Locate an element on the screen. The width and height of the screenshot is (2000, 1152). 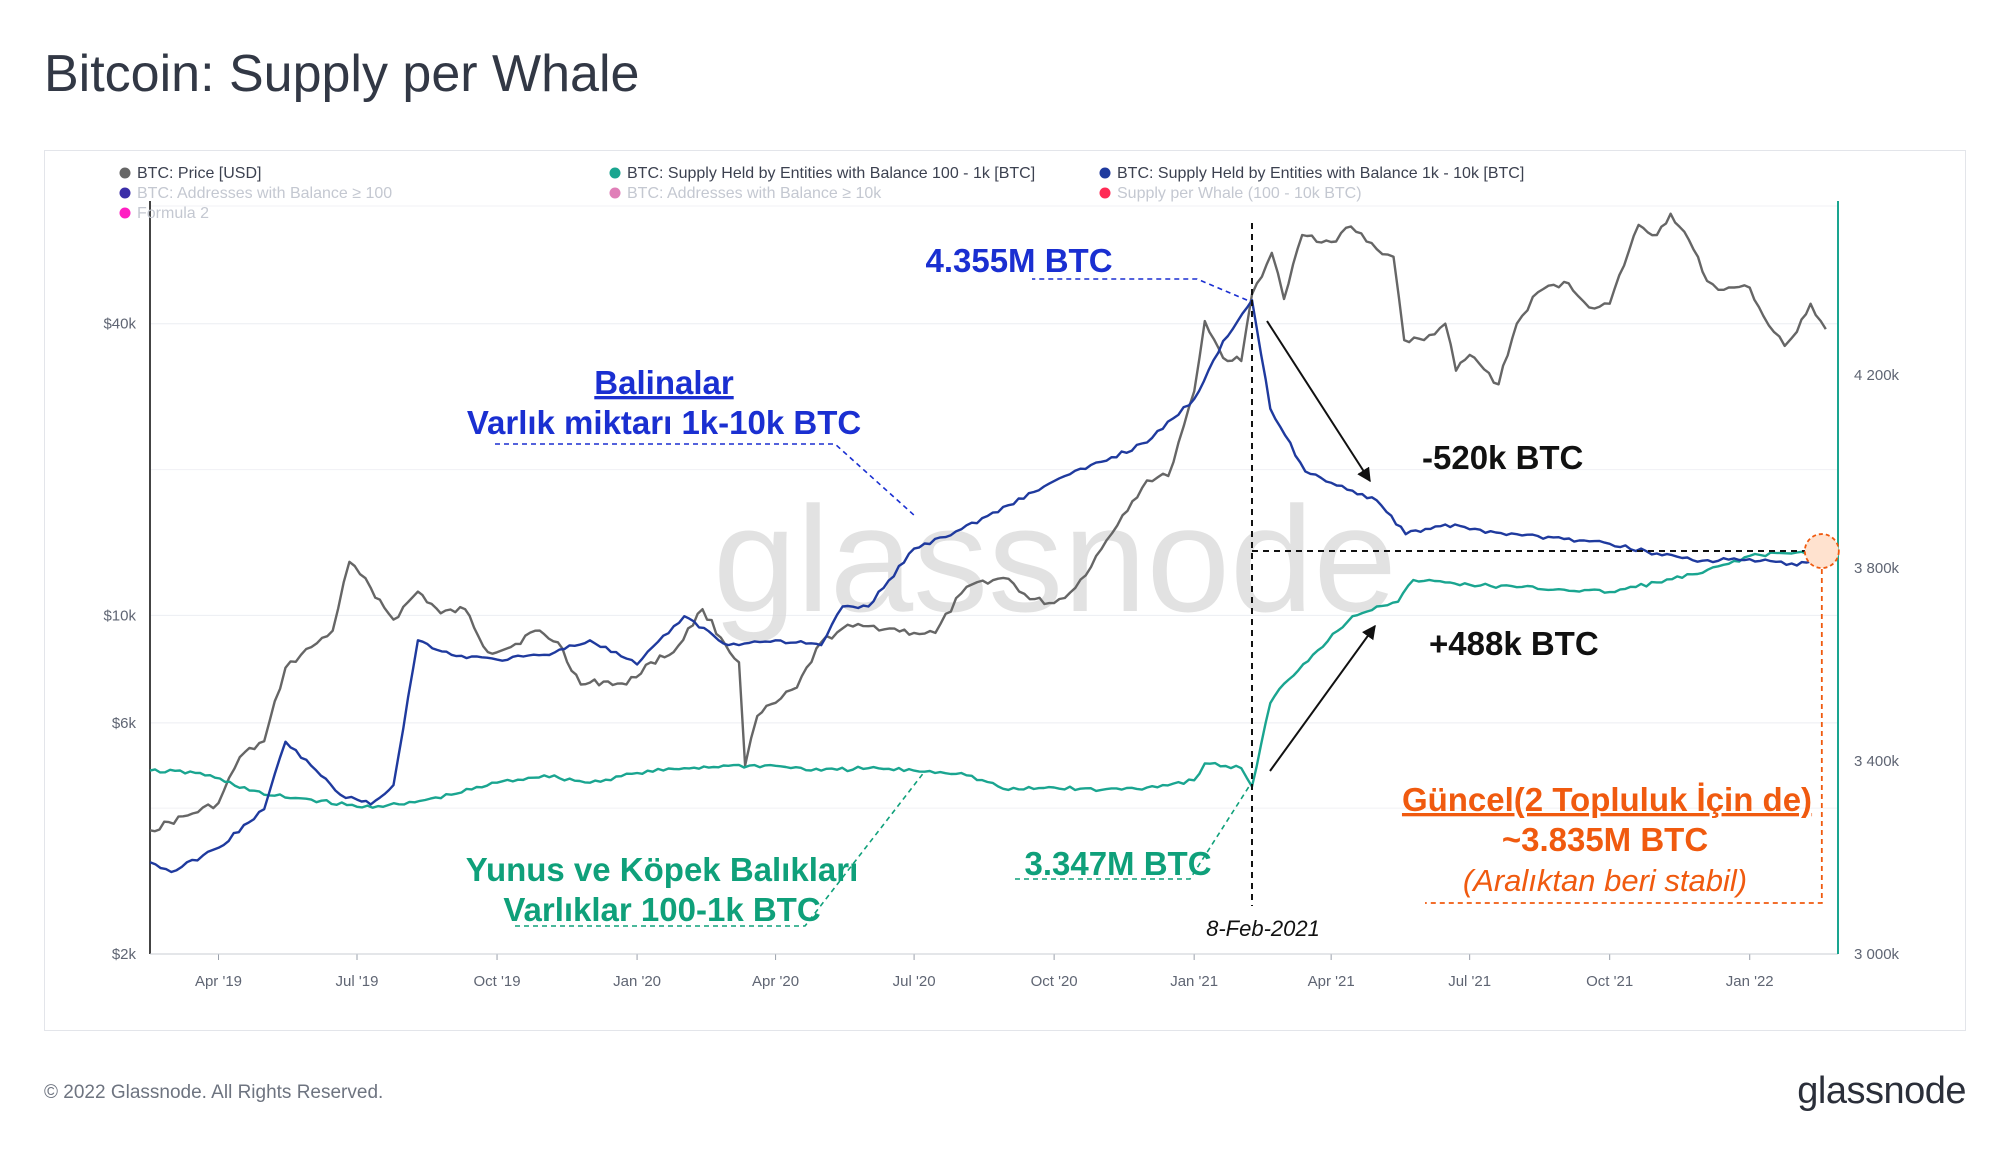
x-tick-label: Jul '19 is located at coordinates (357, 981).